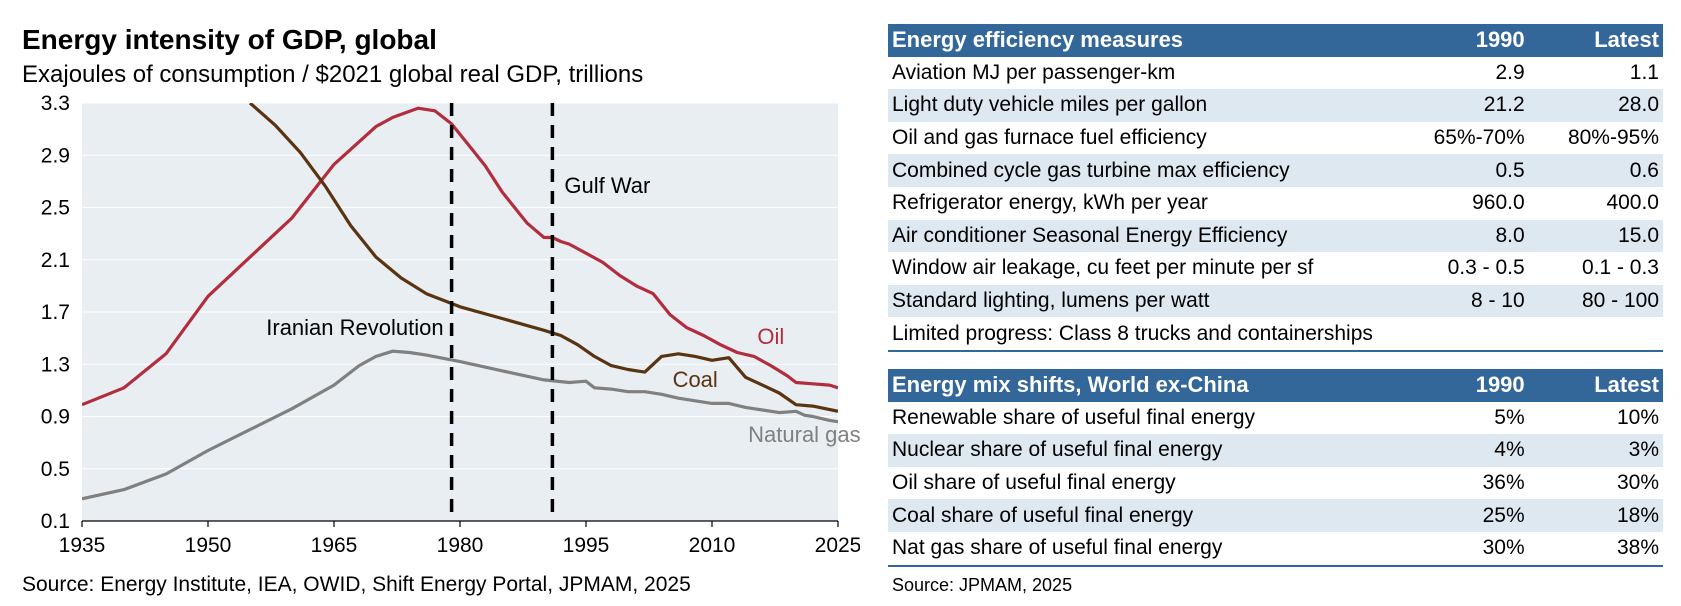 The height and width of the screenshot is (606, 1681). I want to click on mix-header-1990: 1990, so click(1451, 385).